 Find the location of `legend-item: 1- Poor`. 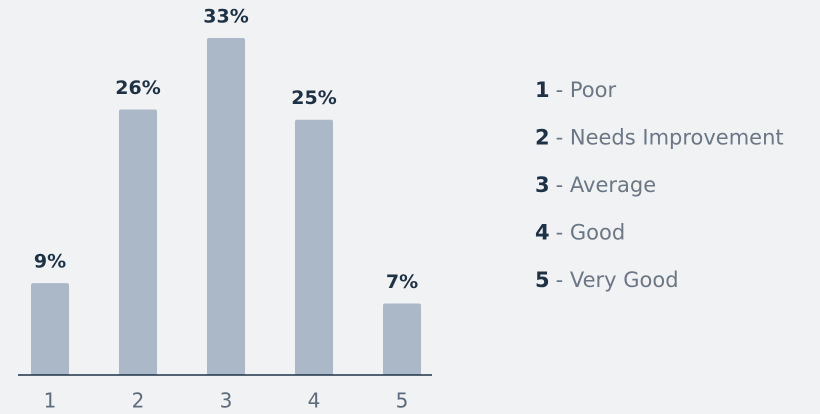

legend-item: 1- Poor is located at coordinates (575, 90).